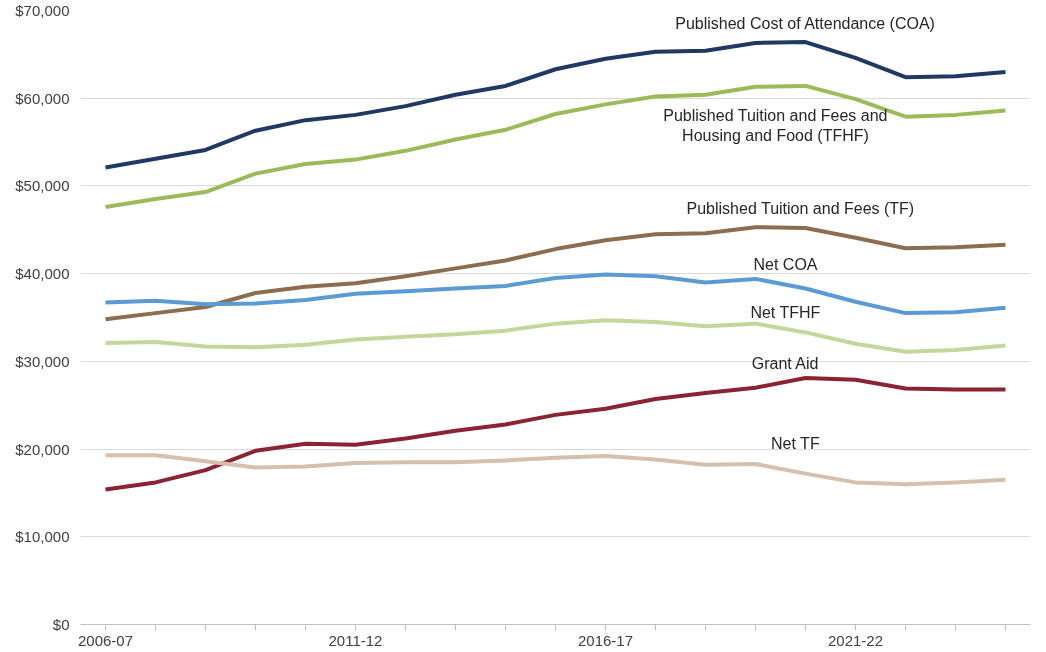 The width and height of the screenshot is (1046, 652). What do you see at coordinates (785, 265) in the screenshot?
I see `series-label: Net COA` at bounding box center [785, 265].